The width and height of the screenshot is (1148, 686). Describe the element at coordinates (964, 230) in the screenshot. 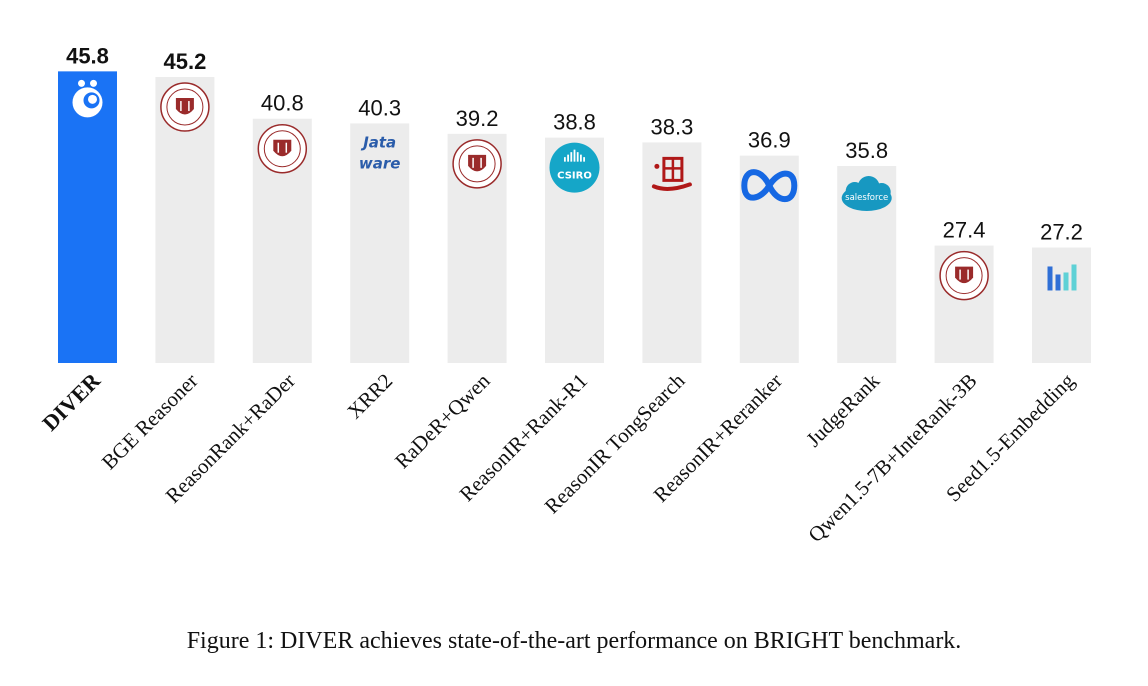

I see `value-label-qwen1-5-7b-interank-3b: 27.4` at that location.